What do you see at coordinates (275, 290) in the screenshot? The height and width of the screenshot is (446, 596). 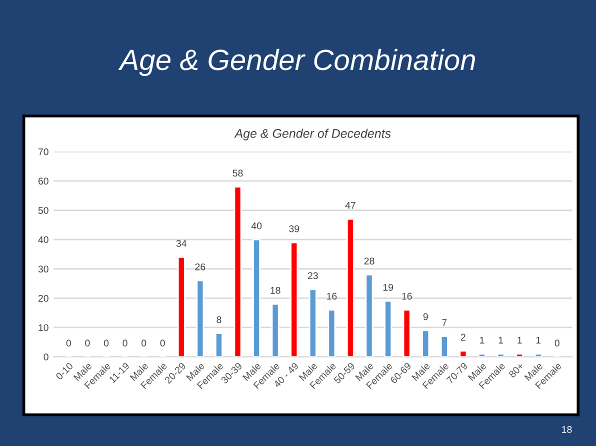 I see `data-label: 18` at bounding box center [275, 290].